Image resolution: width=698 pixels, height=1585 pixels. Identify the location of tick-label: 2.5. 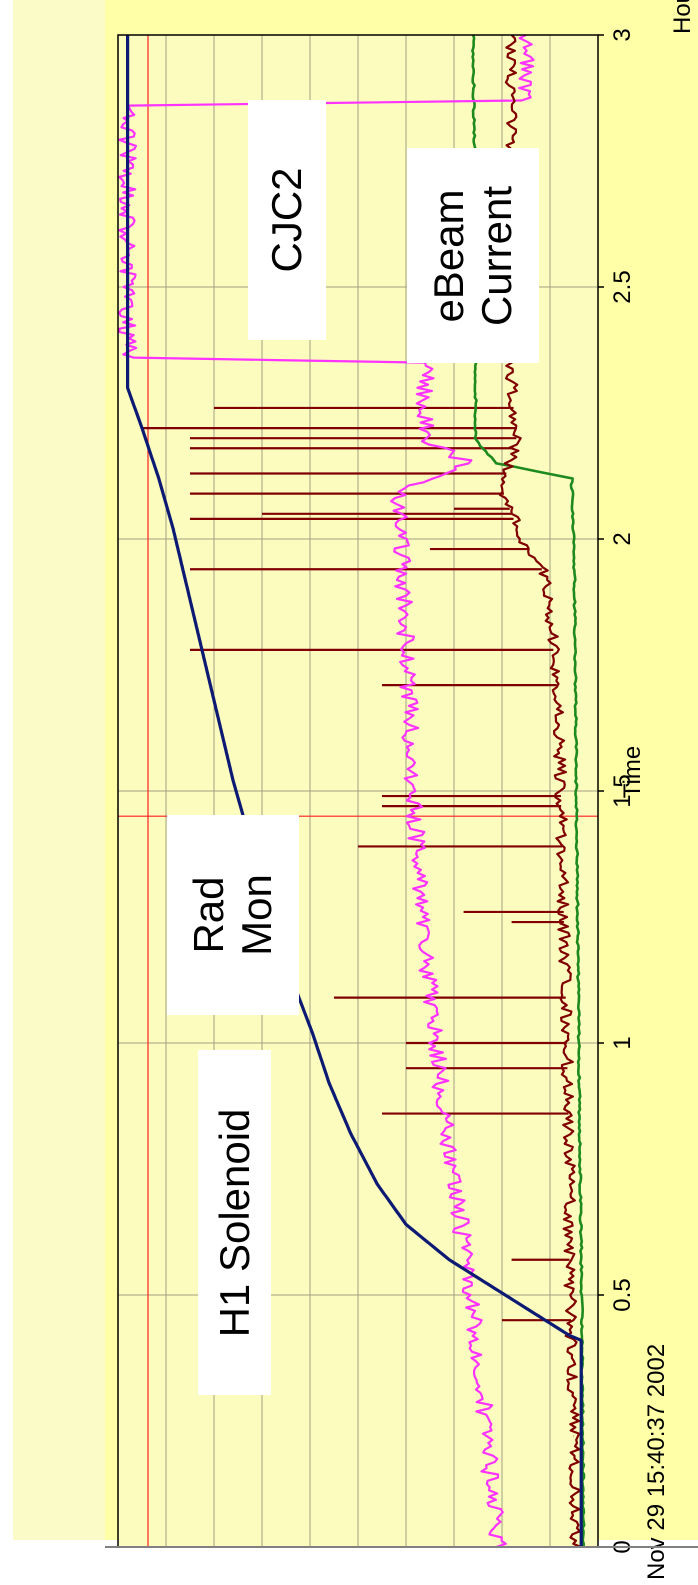
(622, 286).